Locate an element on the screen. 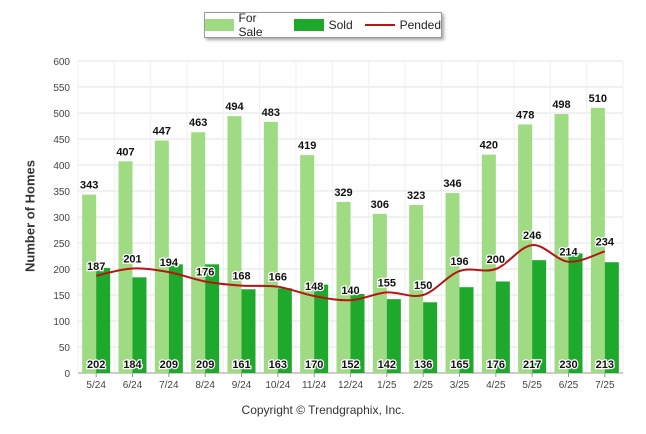 This screenshot has height=434, width=646. data-label-sold: 163 is located at coordinates (278, 365).